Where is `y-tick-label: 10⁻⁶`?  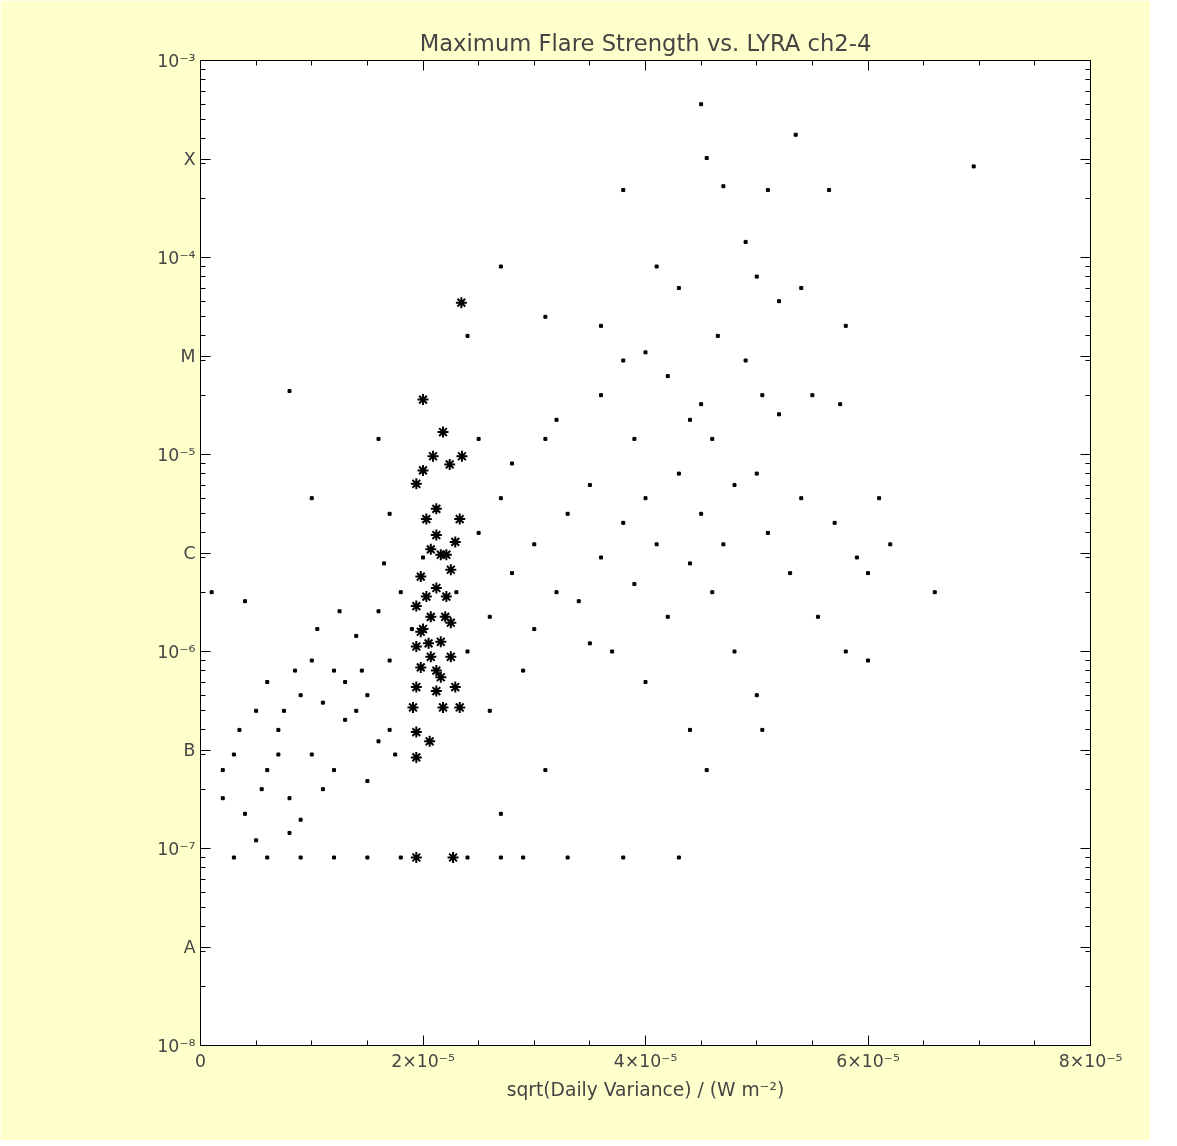
y-tick-label: 10⁻⁶ is located at coordinates (176, 651).